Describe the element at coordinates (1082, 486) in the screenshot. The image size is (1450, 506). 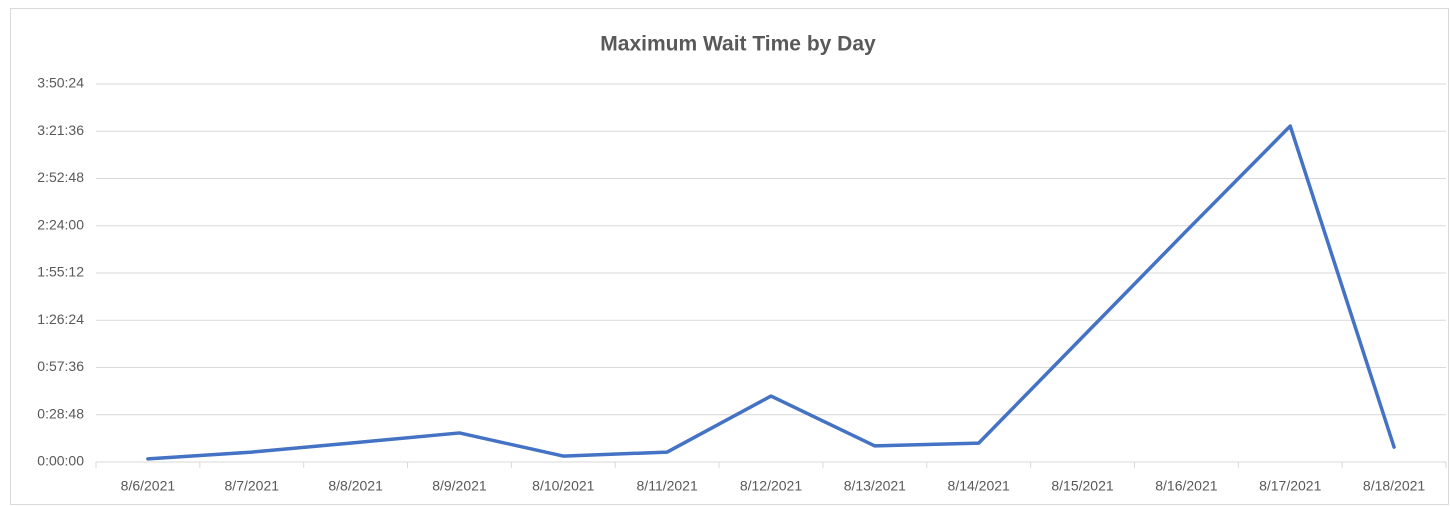
I see `x-tick-label: 8/15/2021` at that location.